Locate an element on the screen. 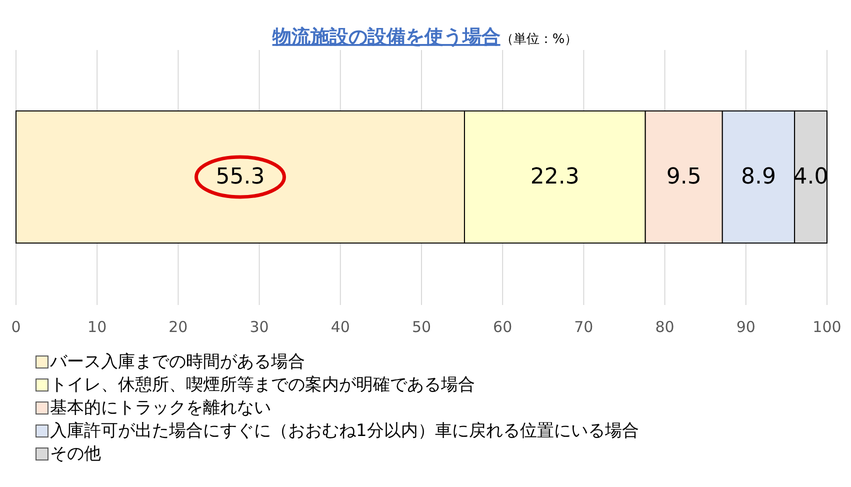  x-tick-label: 70 is located at coordinates (584, 327).